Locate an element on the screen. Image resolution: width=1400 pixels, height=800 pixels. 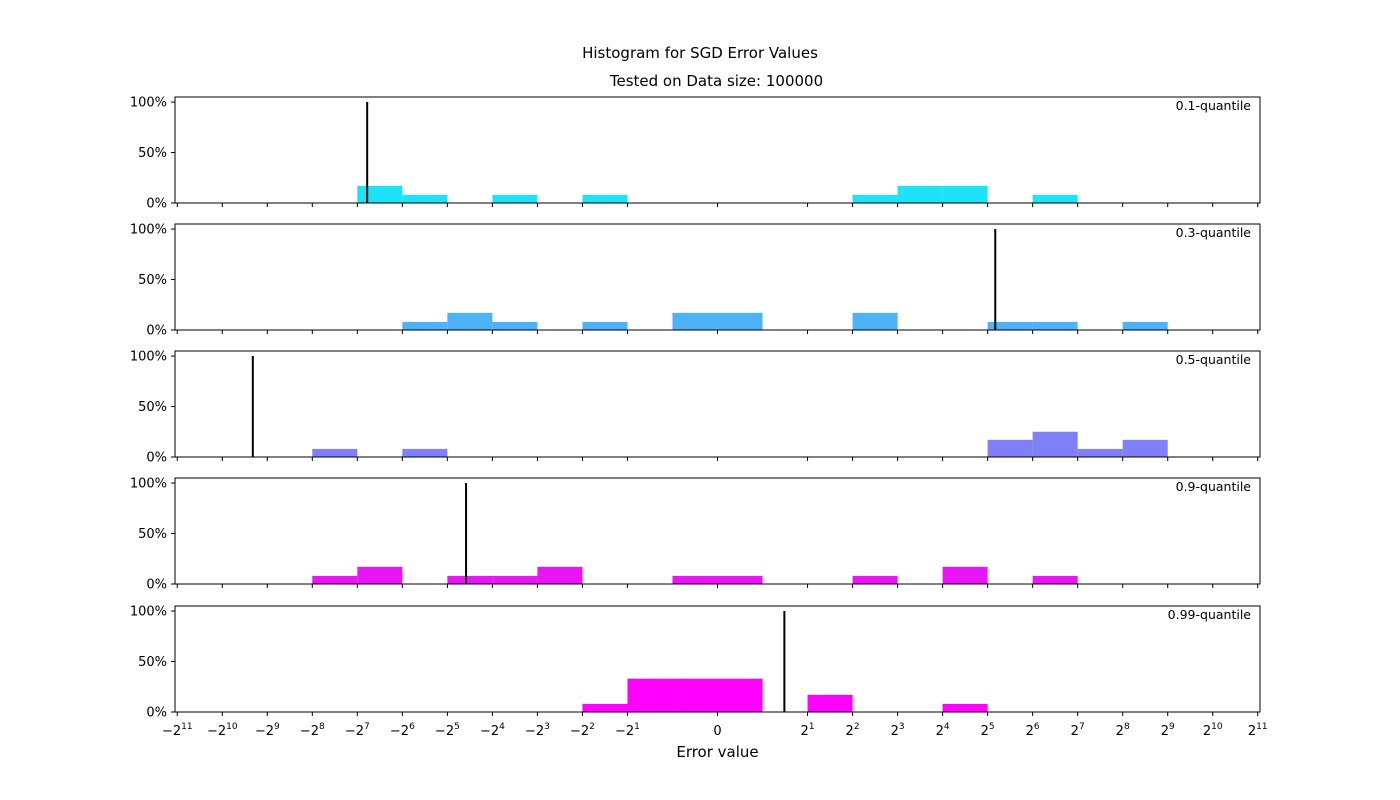
chart-subtitle: Tested on Data size: 100000 is located at coordinates (716, 81).